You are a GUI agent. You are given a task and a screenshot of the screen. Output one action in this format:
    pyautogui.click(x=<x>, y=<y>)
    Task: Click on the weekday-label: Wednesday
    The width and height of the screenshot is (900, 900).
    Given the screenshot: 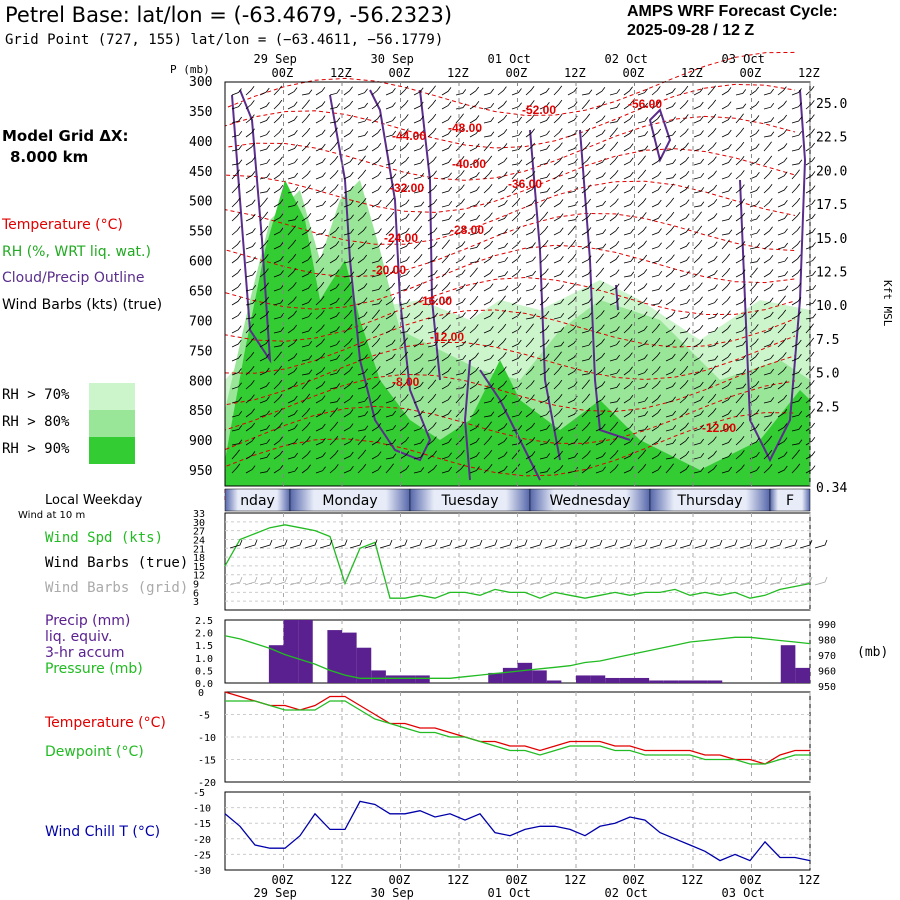 What is the action you would take?
    pyautogui.click(x=589, y=501)
    